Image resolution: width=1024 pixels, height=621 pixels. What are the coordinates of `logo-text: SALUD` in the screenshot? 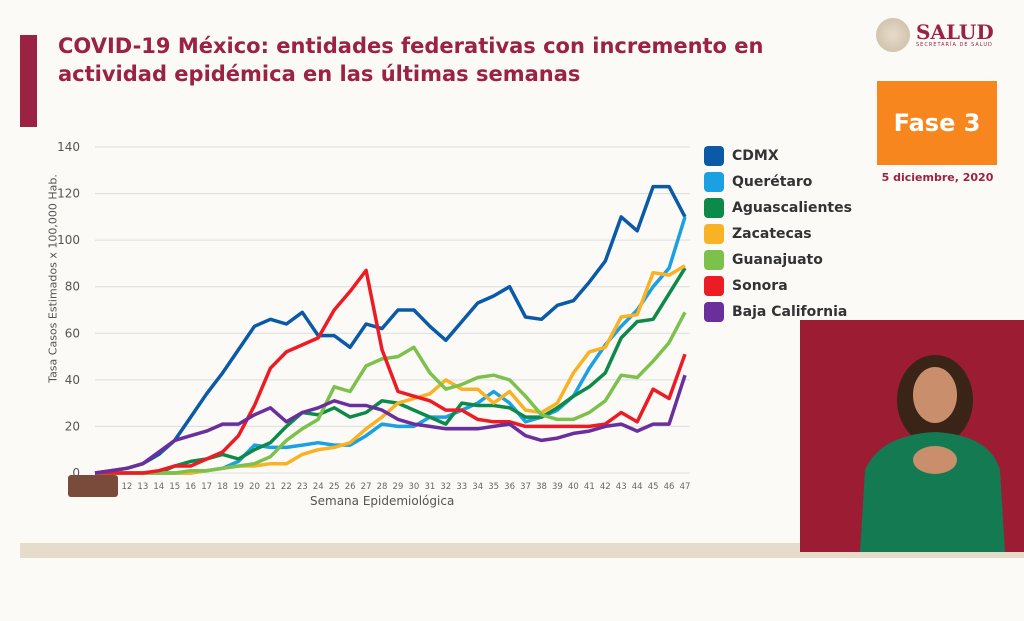 It's located at (955, 32).